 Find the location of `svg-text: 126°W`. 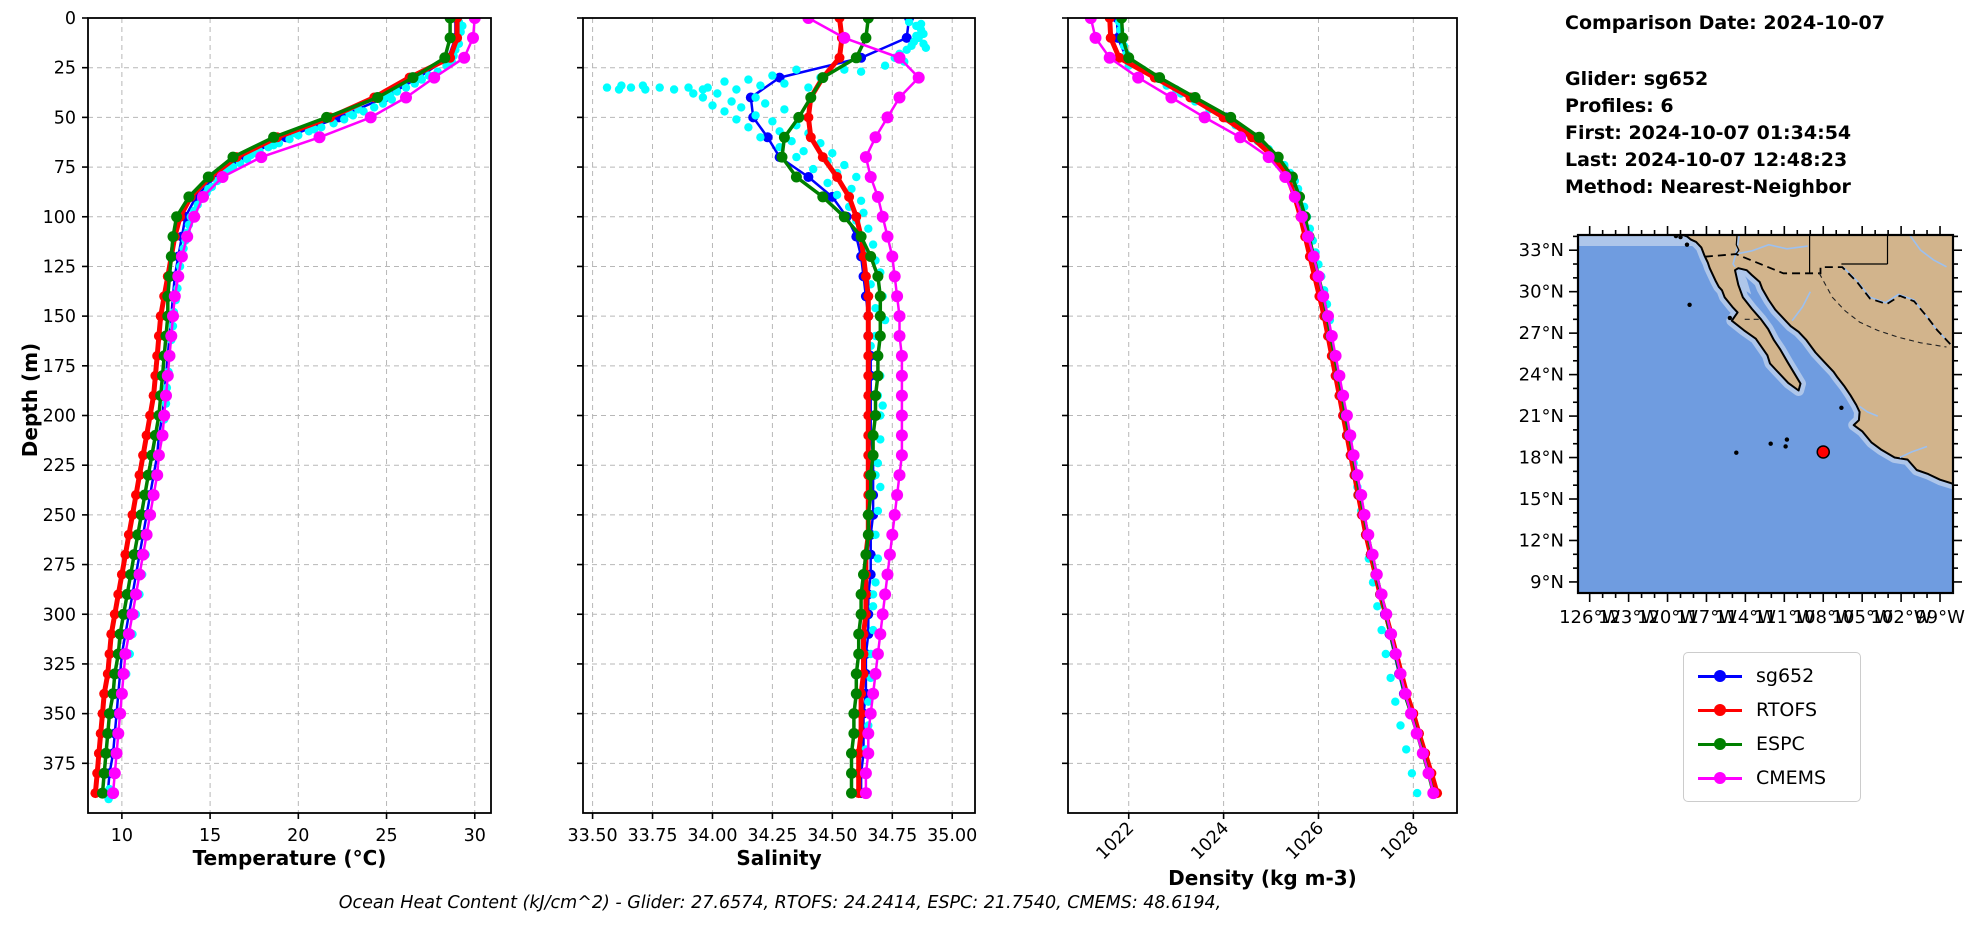

svg-text: 126°W is located at coordinates (1589, 617).